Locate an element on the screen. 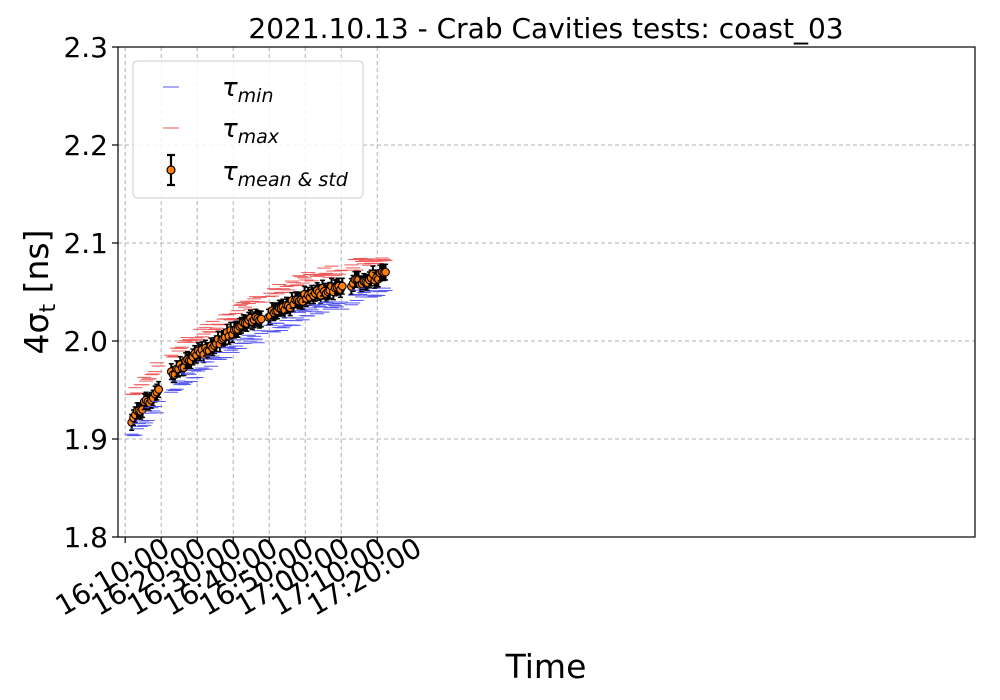 This screenshot has height=700, width=1000. y-tick-label: 1.9 is located at coordinates (85, 439).